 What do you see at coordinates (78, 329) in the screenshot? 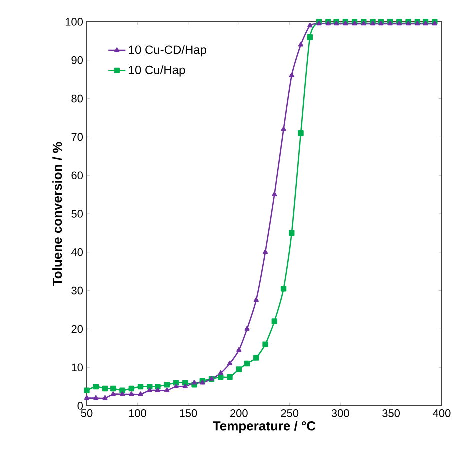
I see `y-tick-label: 20` at bounding box center [78, 329].